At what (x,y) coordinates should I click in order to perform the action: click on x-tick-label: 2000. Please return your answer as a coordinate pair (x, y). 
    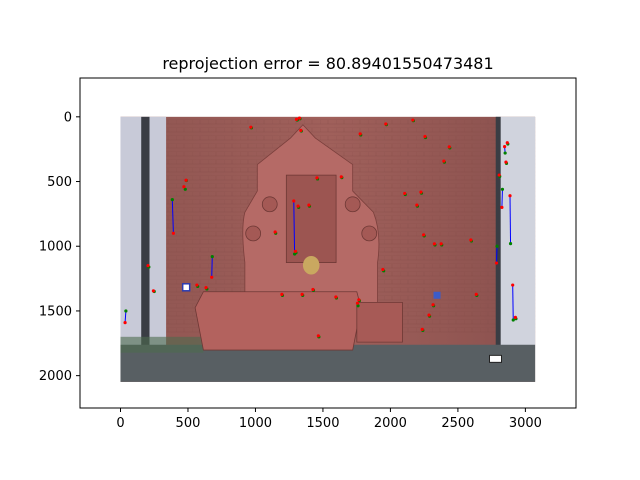
    Looking at the image, I should click on (390, 423).